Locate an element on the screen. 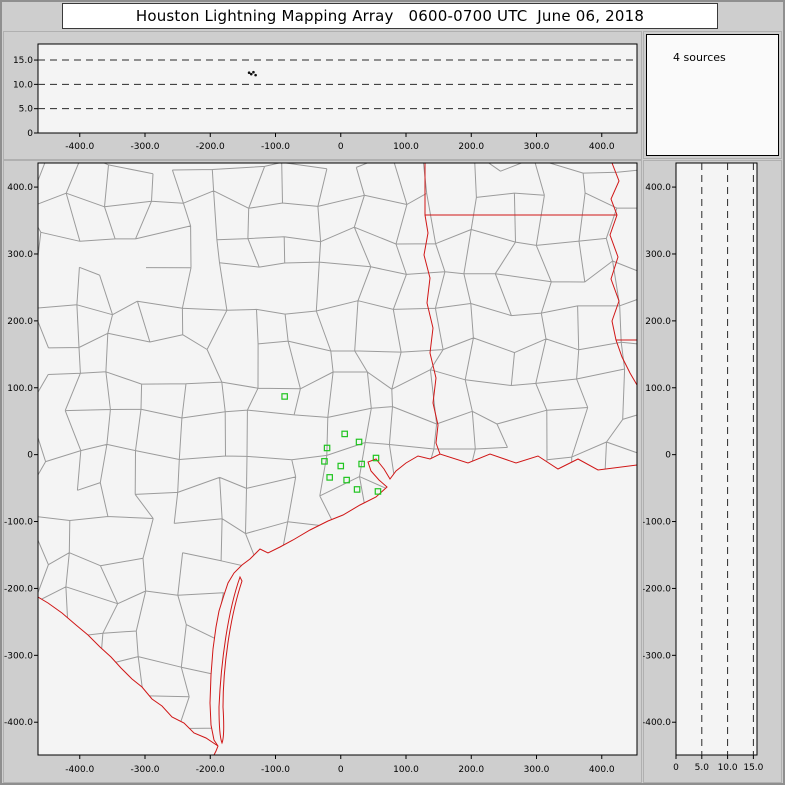 This screenshot has height=785, width=785. map-y-tick-label: 200.0 is located at coordinates (20, 322).